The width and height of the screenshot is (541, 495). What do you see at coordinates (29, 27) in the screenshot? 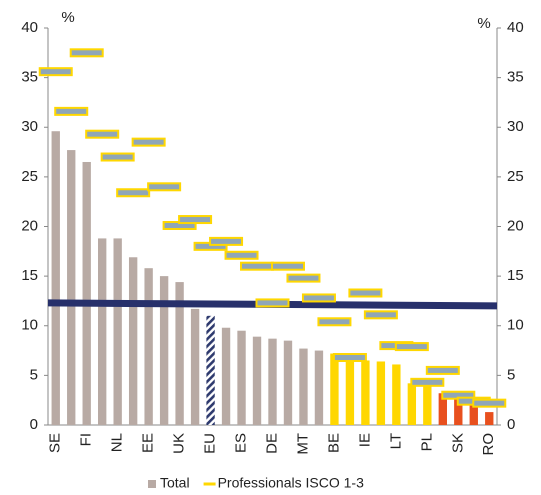
I see `y-tick-label: 40` at bounding box center [29, 27].